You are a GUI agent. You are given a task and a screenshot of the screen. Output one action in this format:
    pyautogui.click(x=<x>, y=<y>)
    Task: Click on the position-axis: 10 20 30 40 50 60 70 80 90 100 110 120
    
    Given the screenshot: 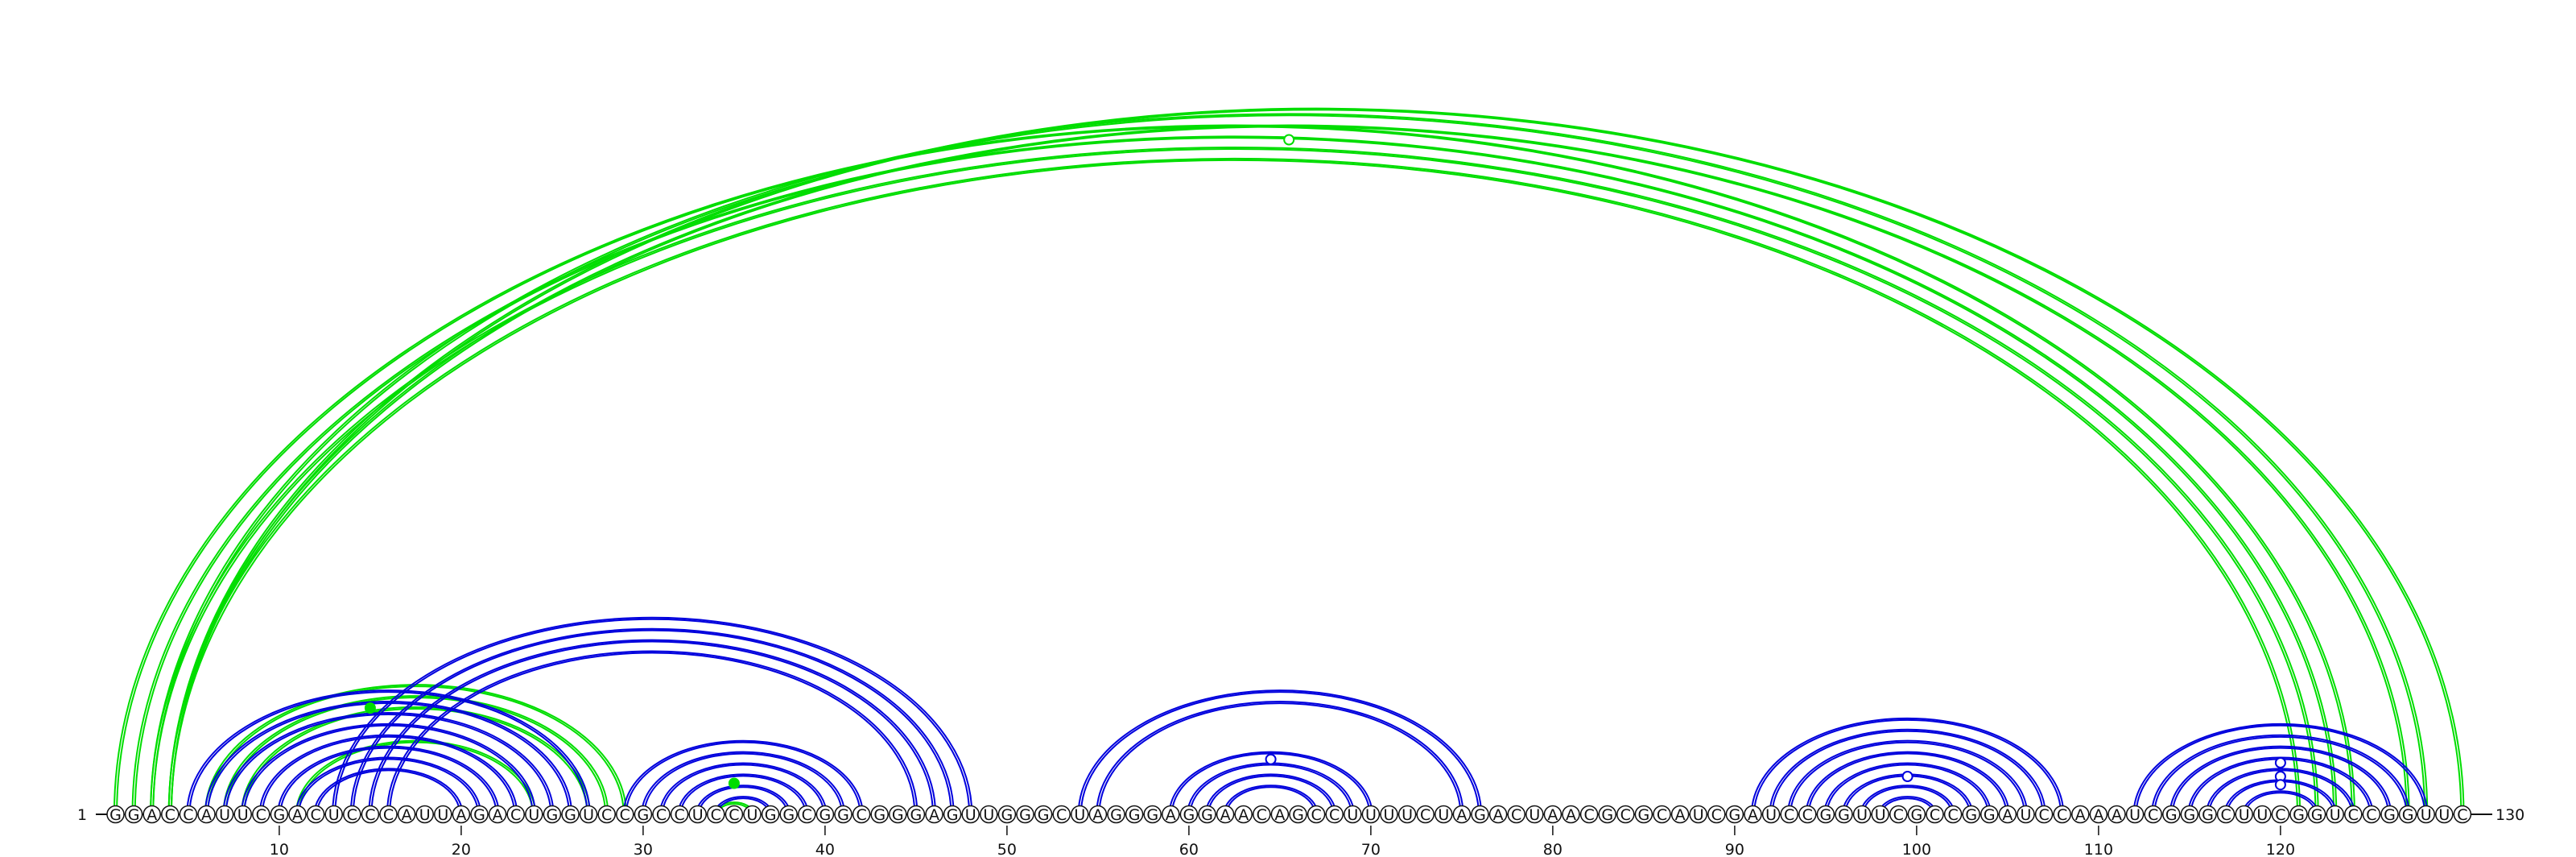 What is the action you would take?
    pyautogui.click(x=1282, y=841)
    